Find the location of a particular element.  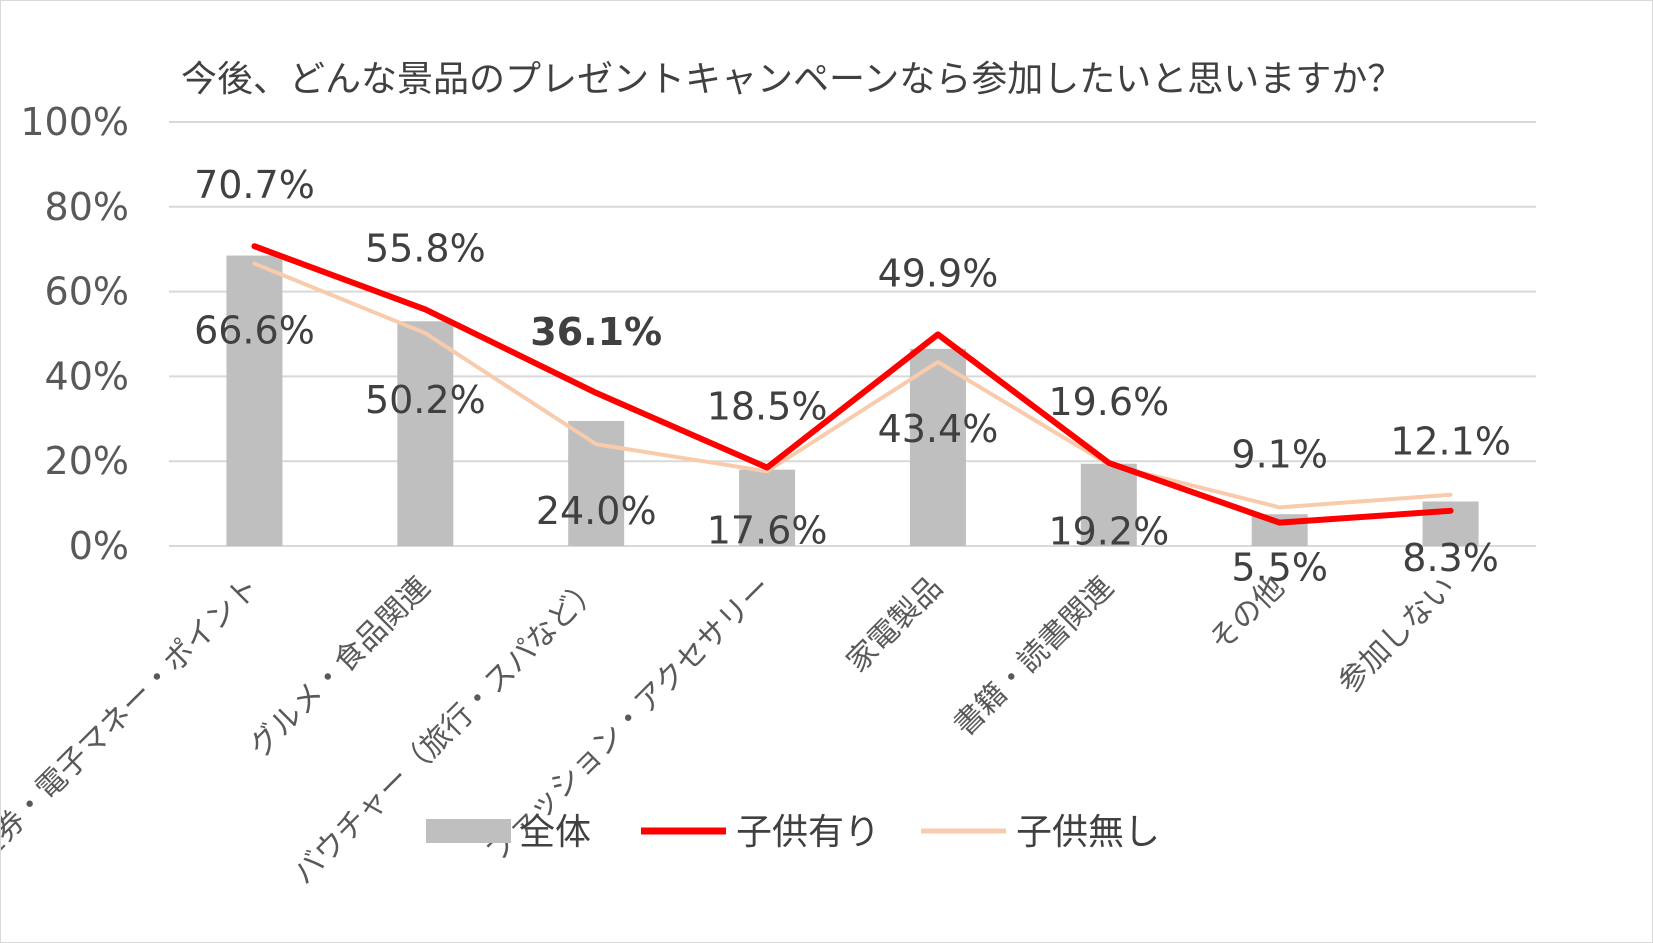

data-label-no-children: 19.2% is located at coordinates (1108, 532).